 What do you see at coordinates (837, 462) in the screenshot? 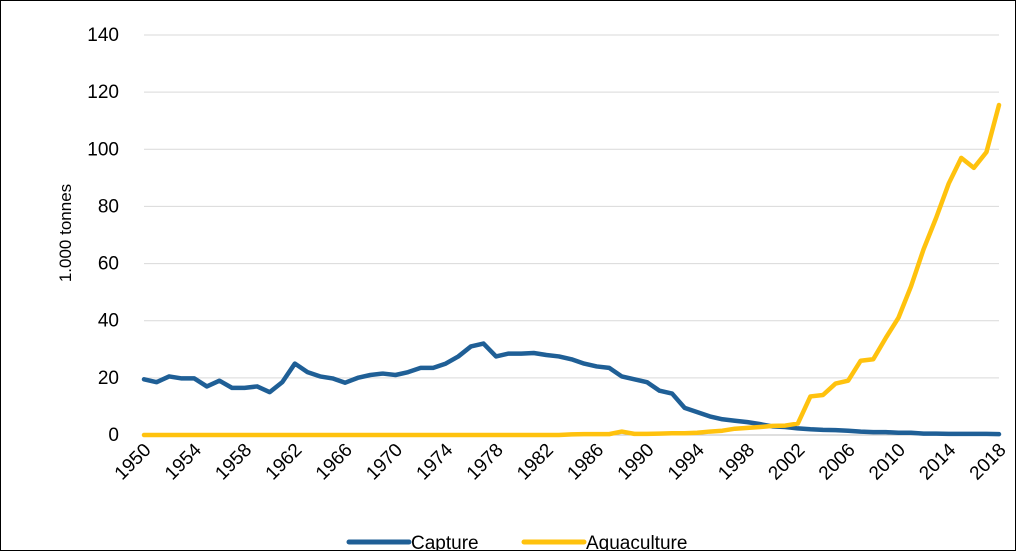
I see `x-tick-label: 2006` at bounding box center [837, 462].